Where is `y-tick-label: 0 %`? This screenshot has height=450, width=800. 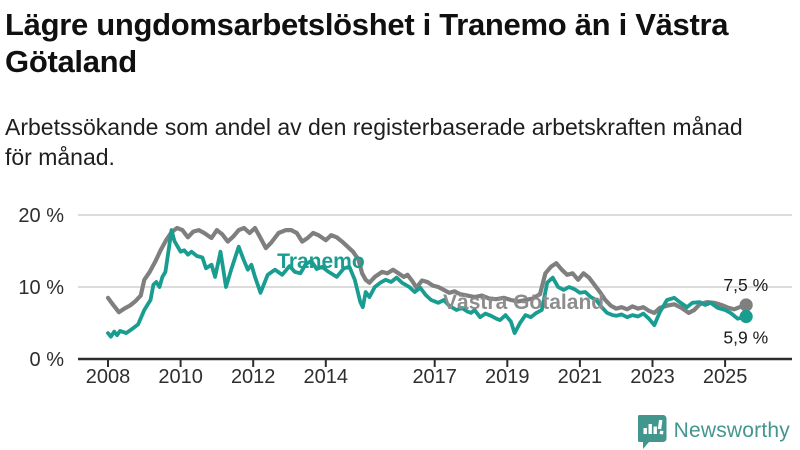
y-tick-label: 0 % is located at coordinates (47, 360).